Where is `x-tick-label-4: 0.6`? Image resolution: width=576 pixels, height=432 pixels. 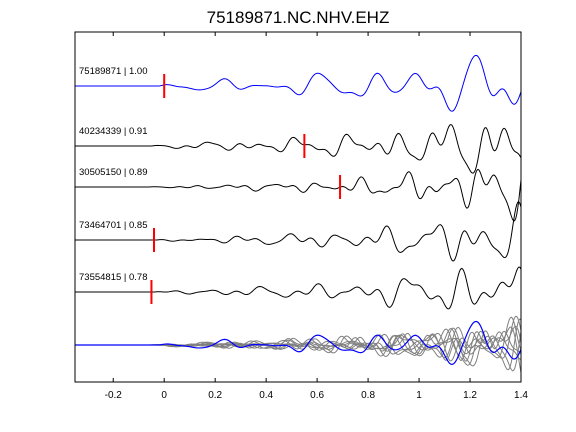 x-tick-label-4: 0.6 is located at coordinates (317, 395).